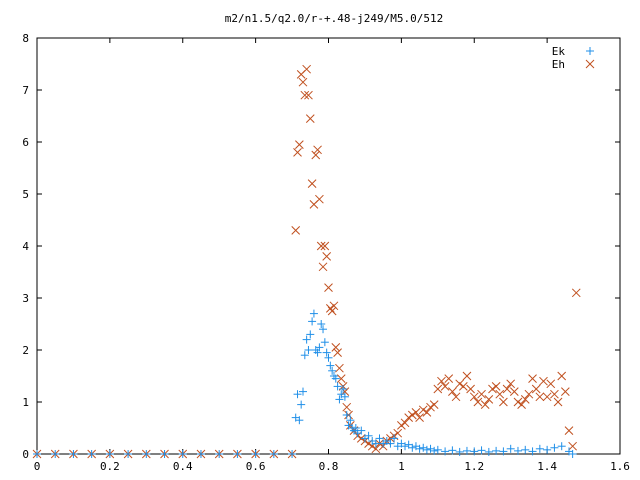 The height and width of the screenshot is (480, 640). What do you see at coordinates (25, 246) in the screenshot?
I see `y-tick-label: 4` at bounding box center [25, 246].